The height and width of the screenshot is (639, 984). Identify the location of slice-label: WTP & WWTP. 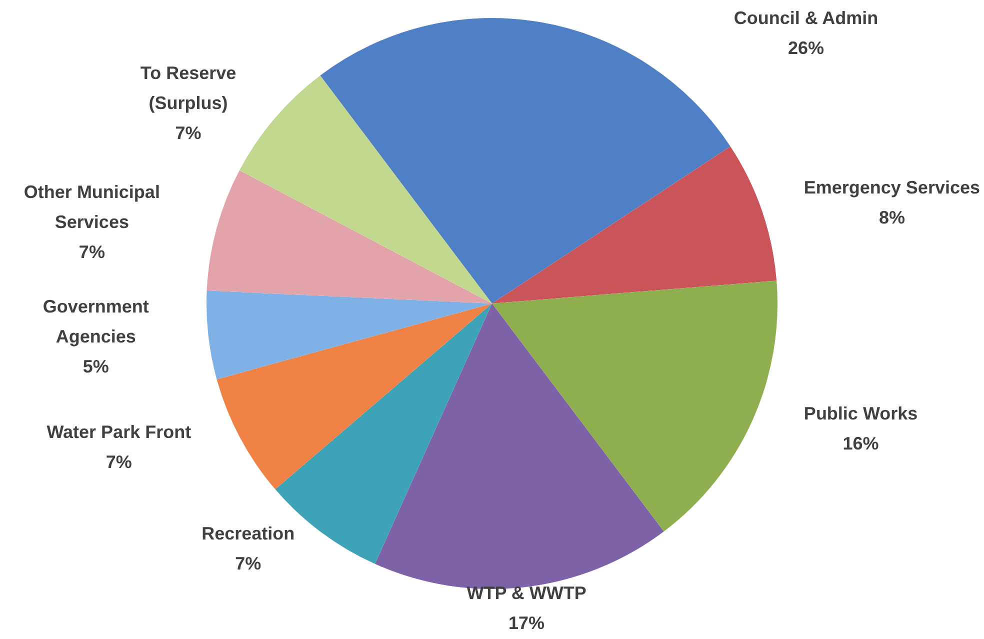
(526, 593).